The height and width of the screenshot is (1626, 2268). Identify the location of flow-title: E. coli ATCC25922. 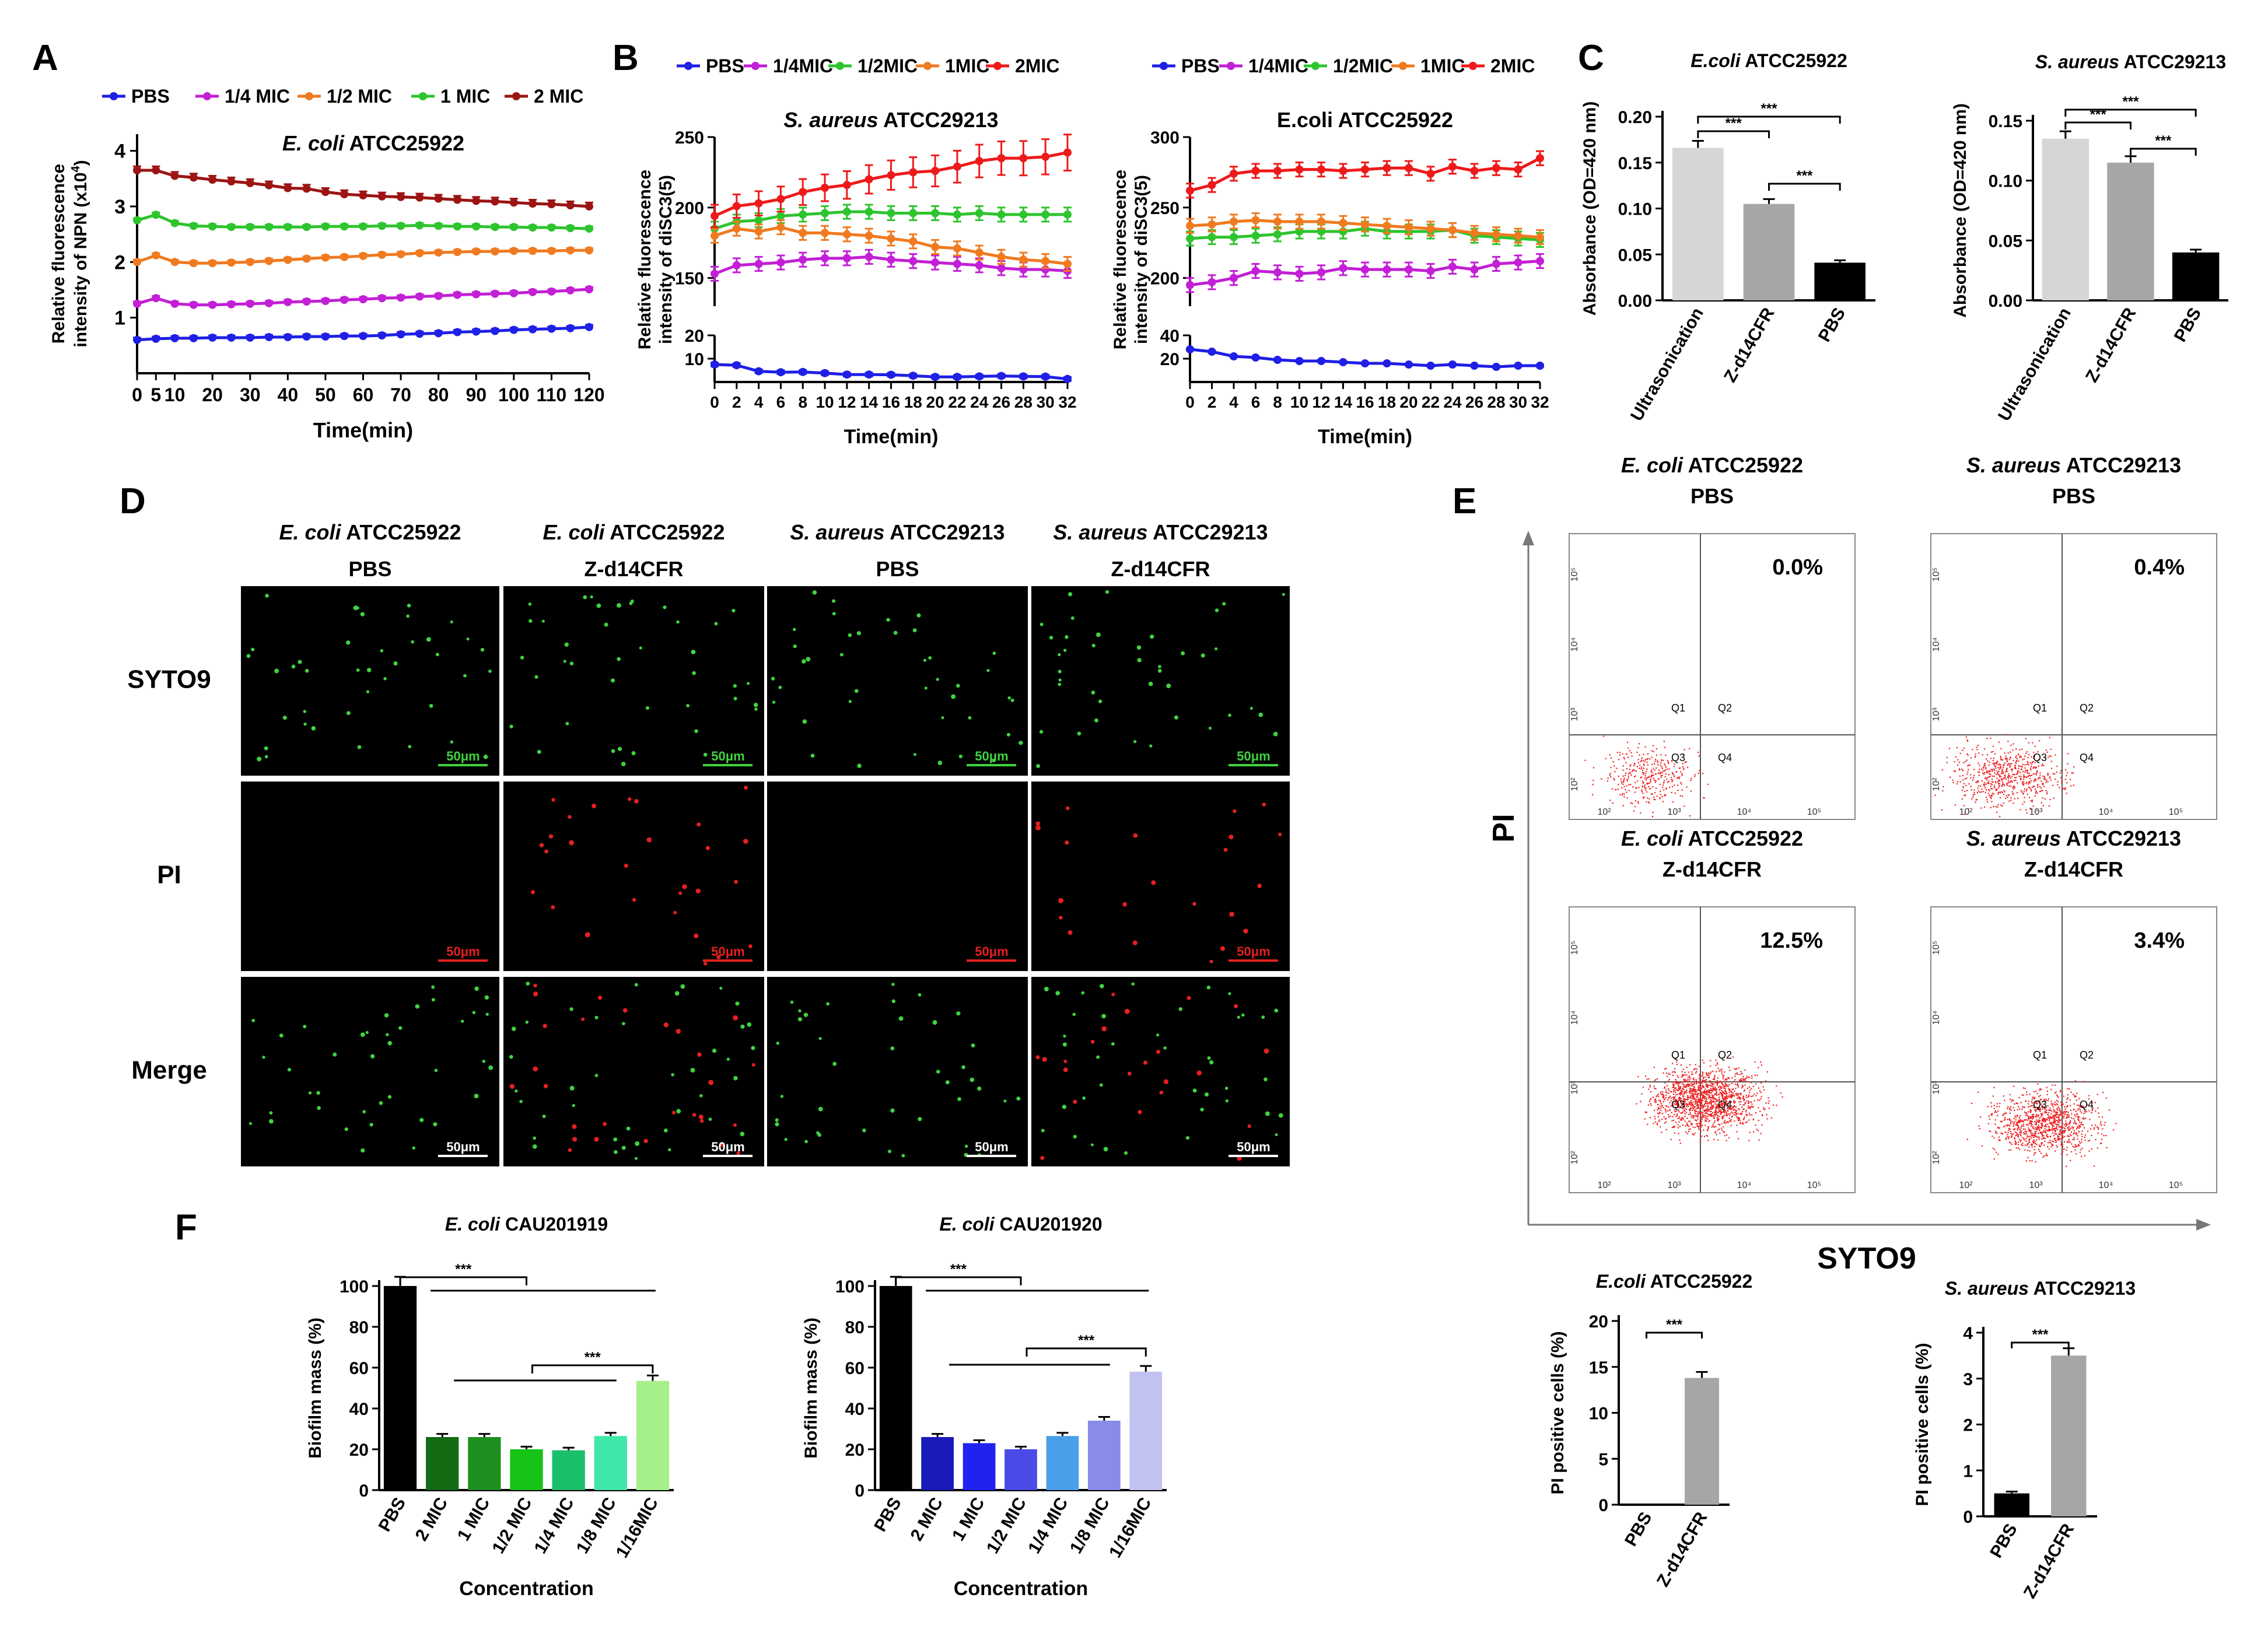
(1712, 838).